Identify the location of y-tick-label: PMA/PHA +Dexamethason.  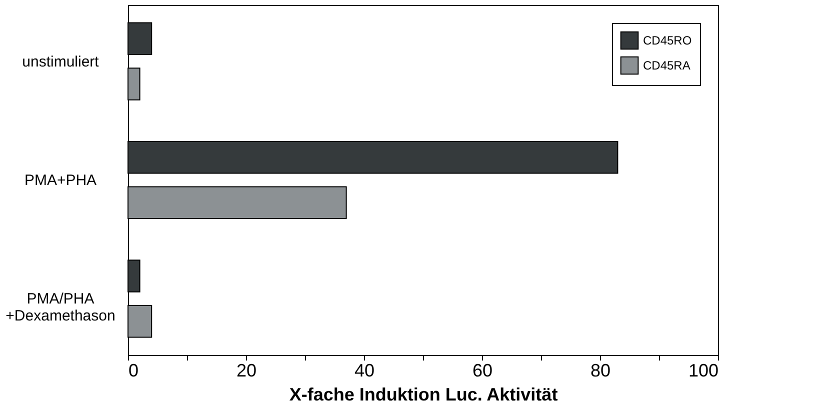
(61, 307).